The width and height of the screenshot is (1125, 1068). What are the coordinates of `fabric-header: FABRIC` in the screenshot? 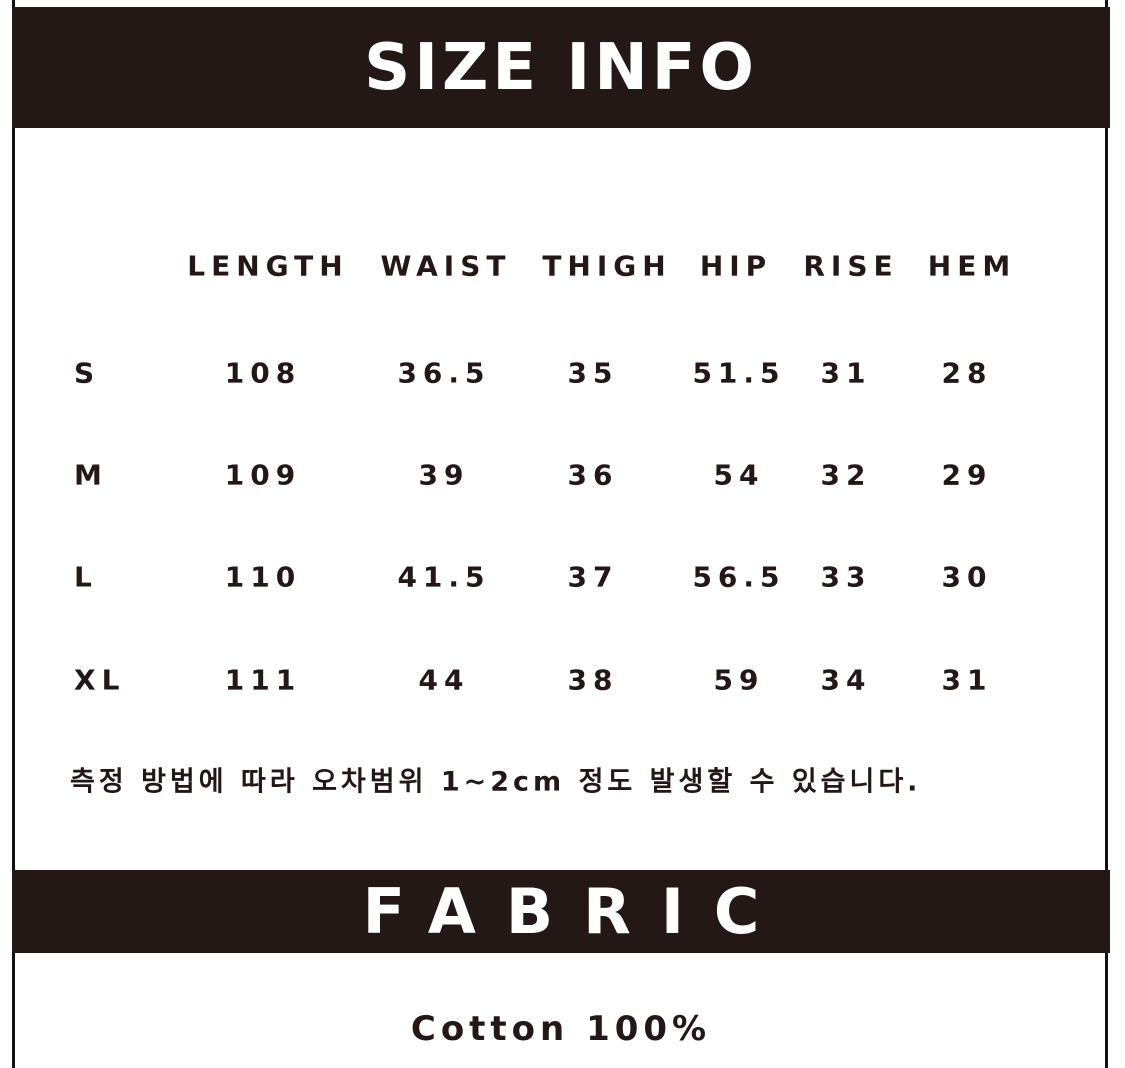 It's located at (561, 911).